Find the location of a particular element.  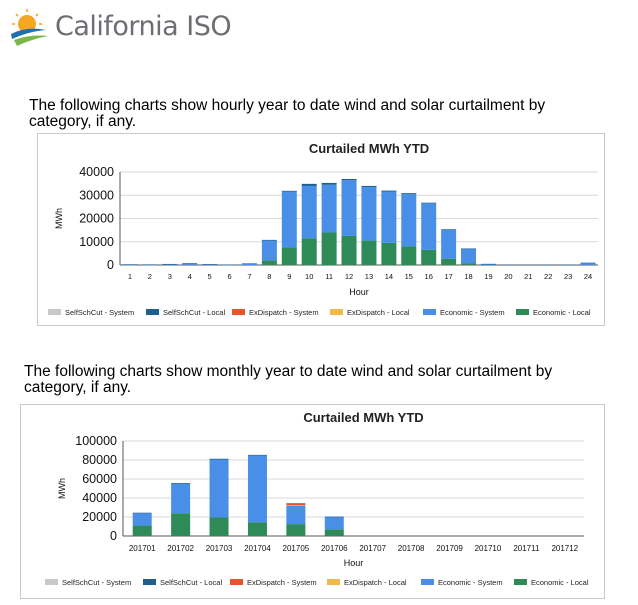

x-tick-label: 24 is located at coordinates (588, 276).